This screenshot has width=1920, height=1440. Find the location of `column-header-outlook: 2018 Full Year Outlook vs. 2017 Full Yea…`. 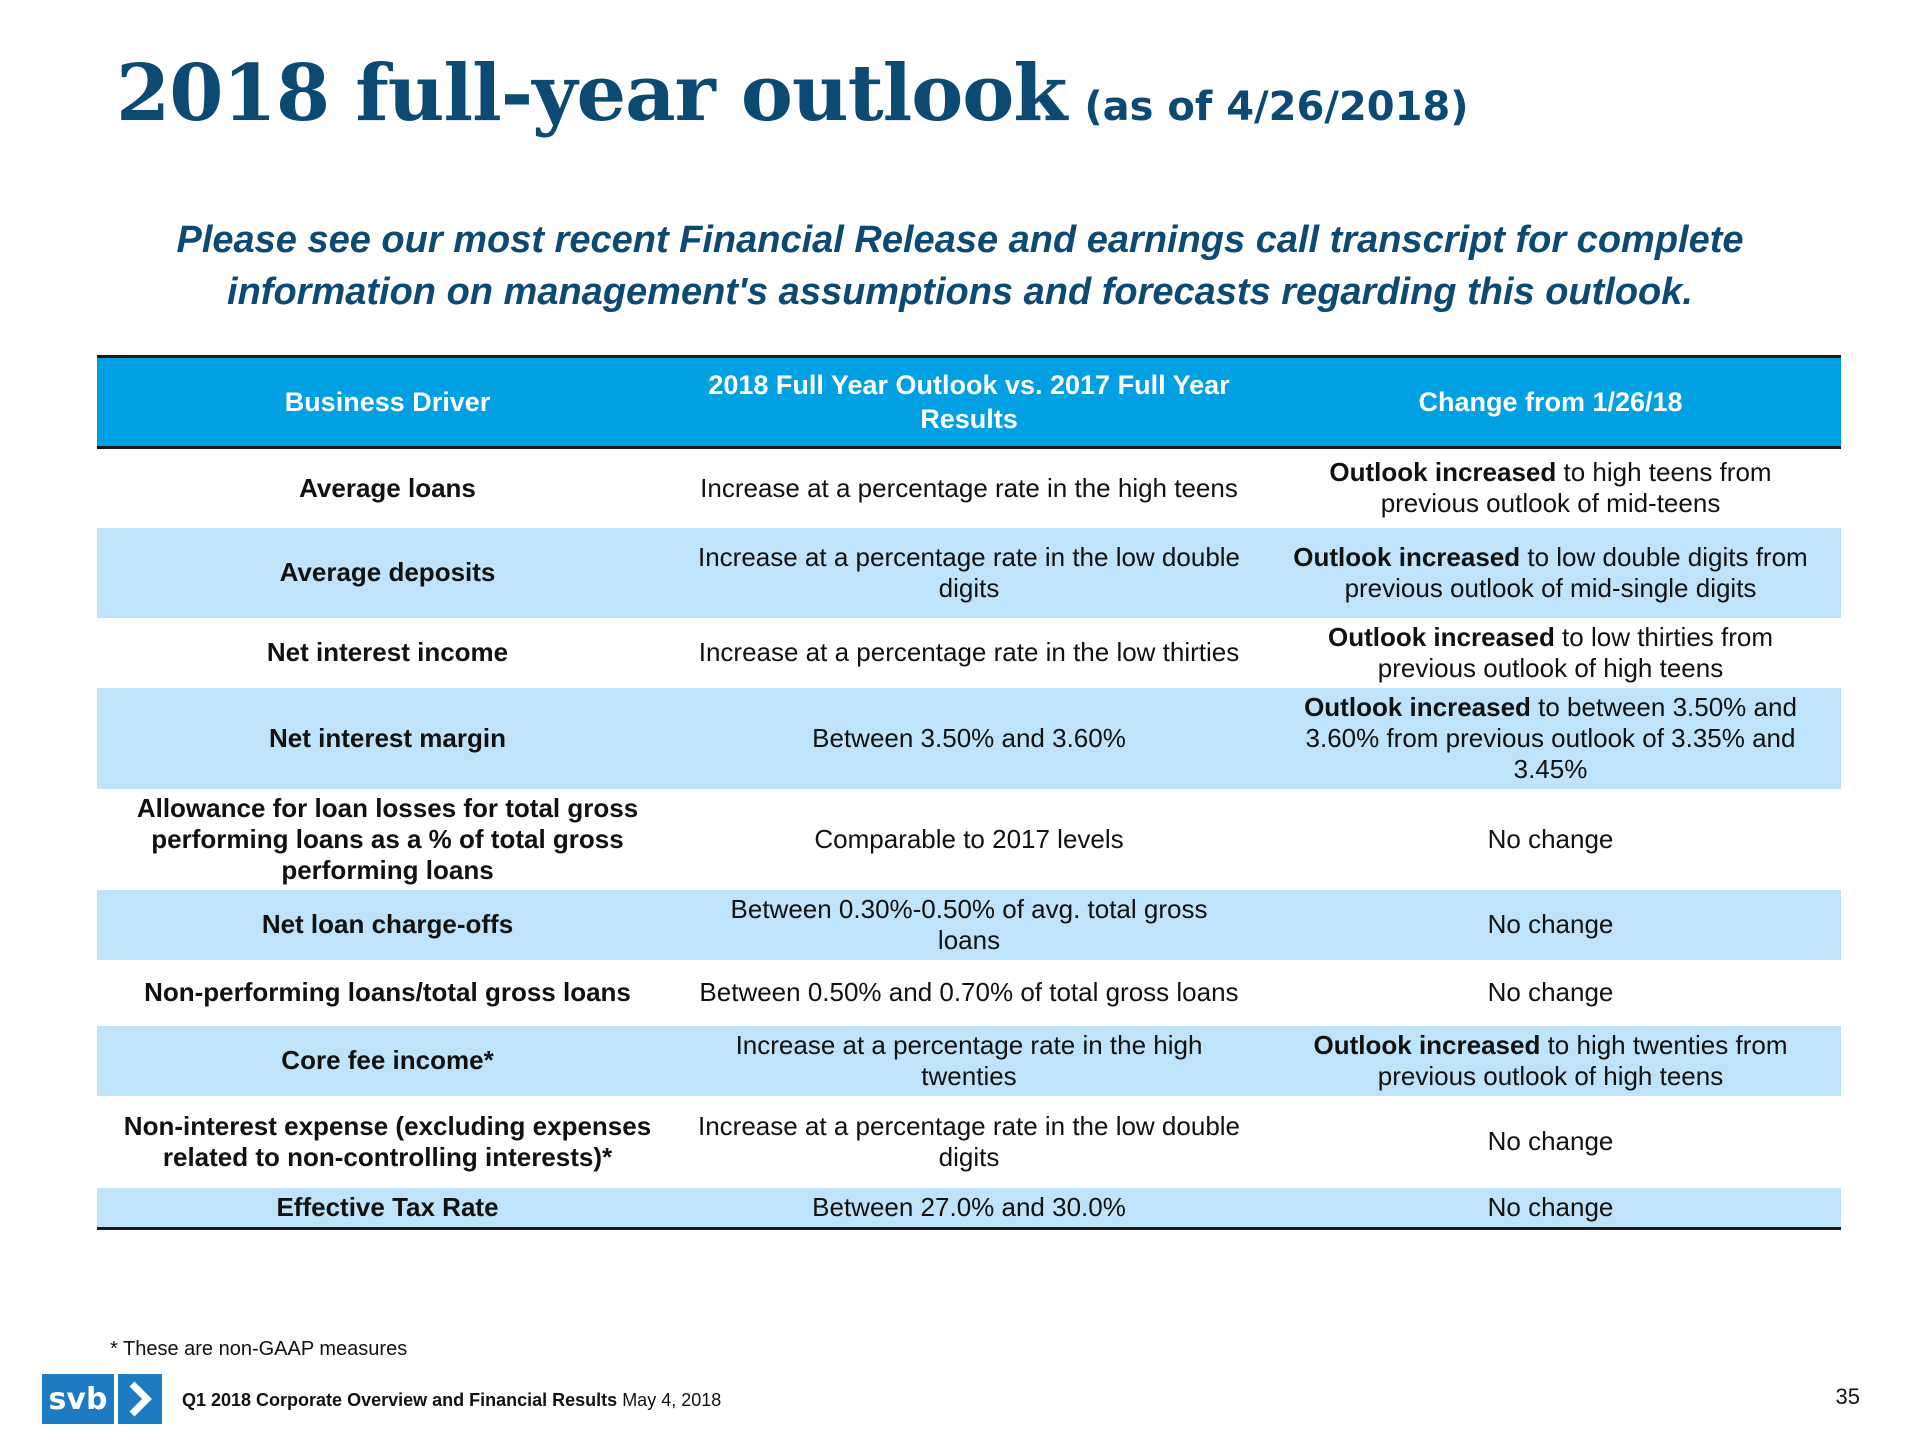

column-header-outlook: 2018 Full Year Outlook vs. 2017 Full Yea… is located at coordinates (969, 402).